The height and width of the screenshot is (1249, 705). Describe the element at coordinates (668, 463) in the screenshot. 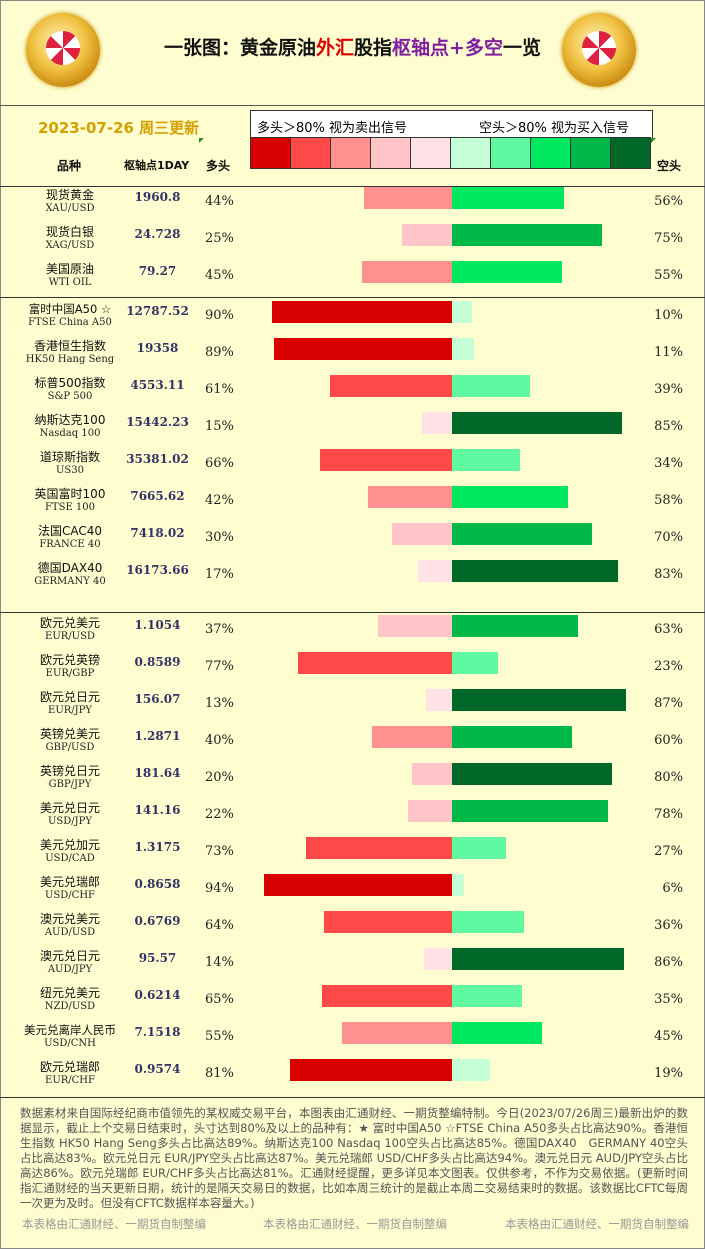

I see `short-percent: 34%` at that location.